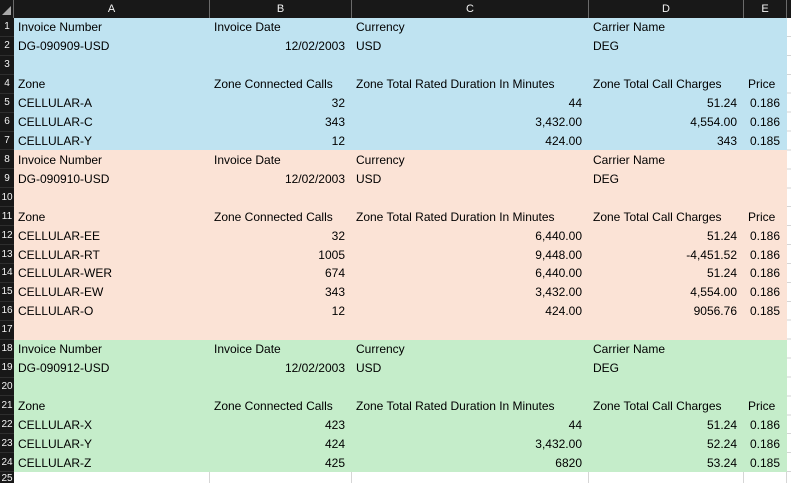 This screenshot has height=483, width=791. I want to click on column-header-D: D, so click(666, 9).